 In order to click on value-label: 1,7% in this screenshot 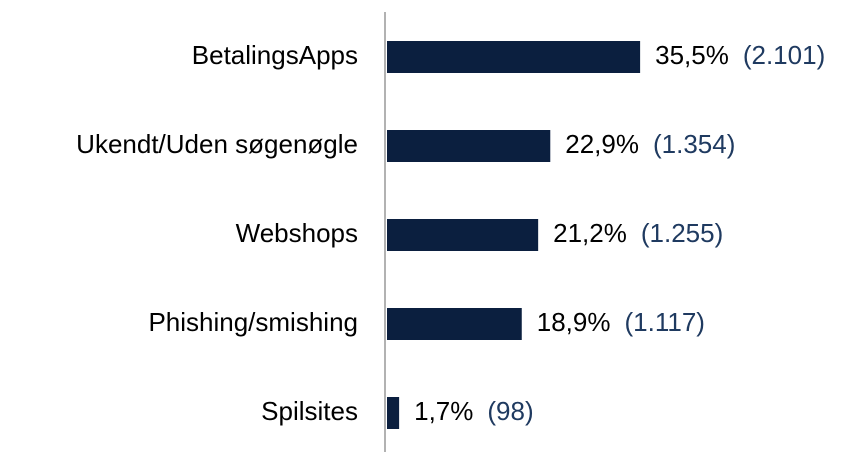, I will do `click(443, 411)`.